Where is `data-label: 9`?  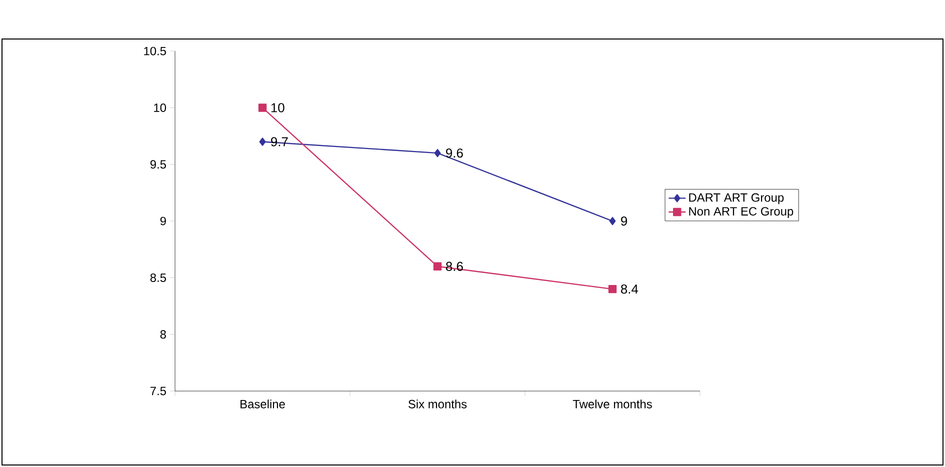
data-label: 9 is located at coordinates (624, 221).